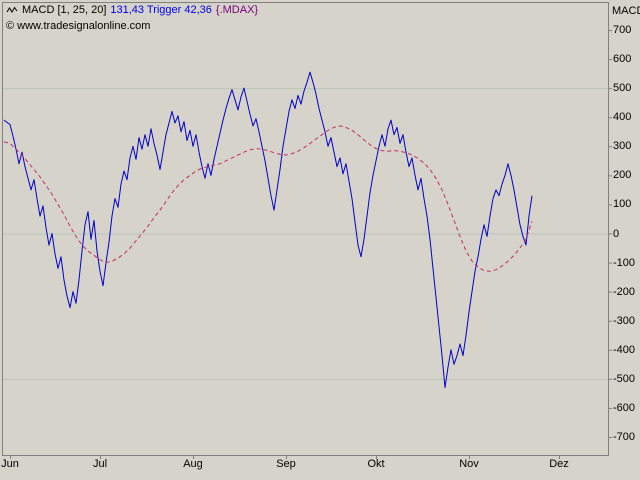 This screenshot has width=640, height=480. Describe the element at coordinates (193, 464) in the screenshot. I see `x-axis-label: Aug` at that location.